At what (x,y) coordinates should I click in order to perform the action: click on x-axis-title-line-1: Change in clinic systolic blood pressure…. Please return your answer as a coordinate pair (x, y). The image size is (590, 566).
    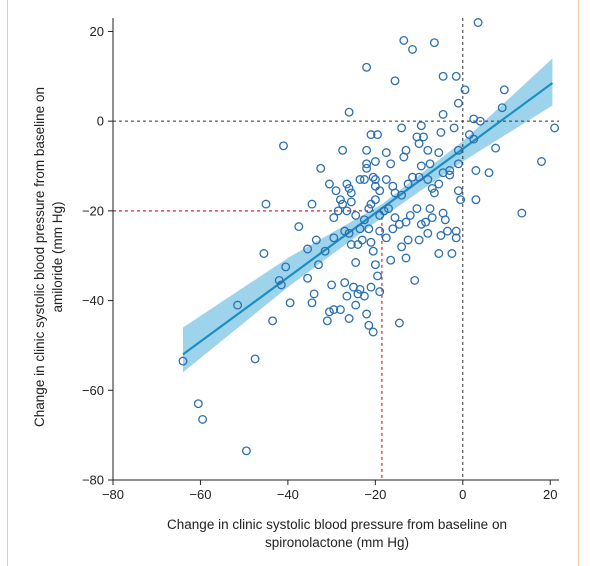
    Looking at the image, I should click on (337, 524).